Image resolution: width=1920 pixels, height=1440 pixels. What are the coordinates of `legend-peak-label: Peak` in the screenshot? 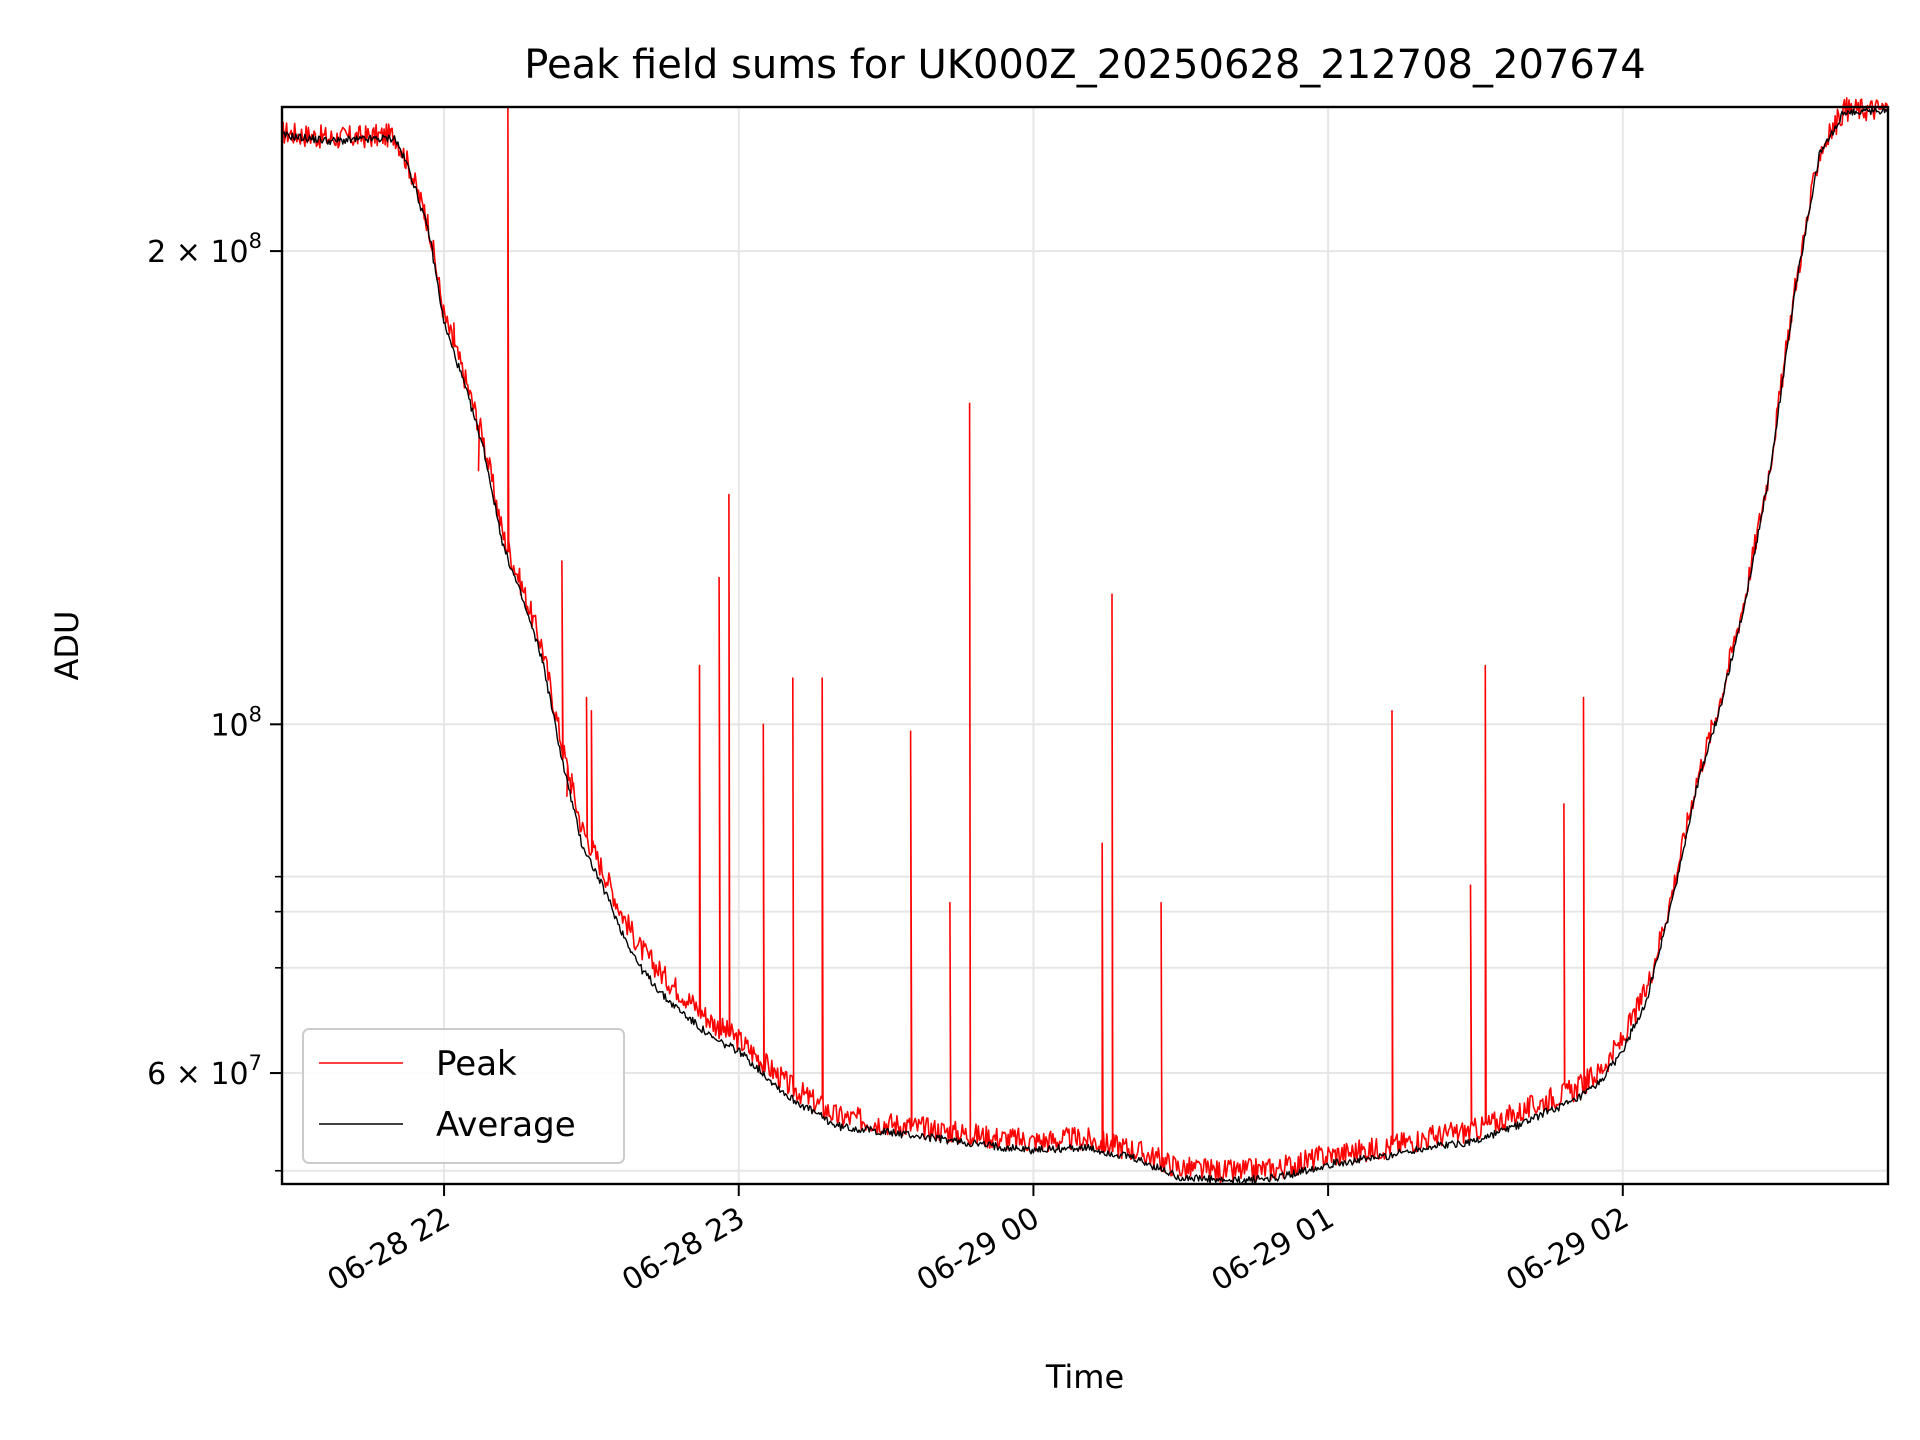 It's located at (476, 1064).